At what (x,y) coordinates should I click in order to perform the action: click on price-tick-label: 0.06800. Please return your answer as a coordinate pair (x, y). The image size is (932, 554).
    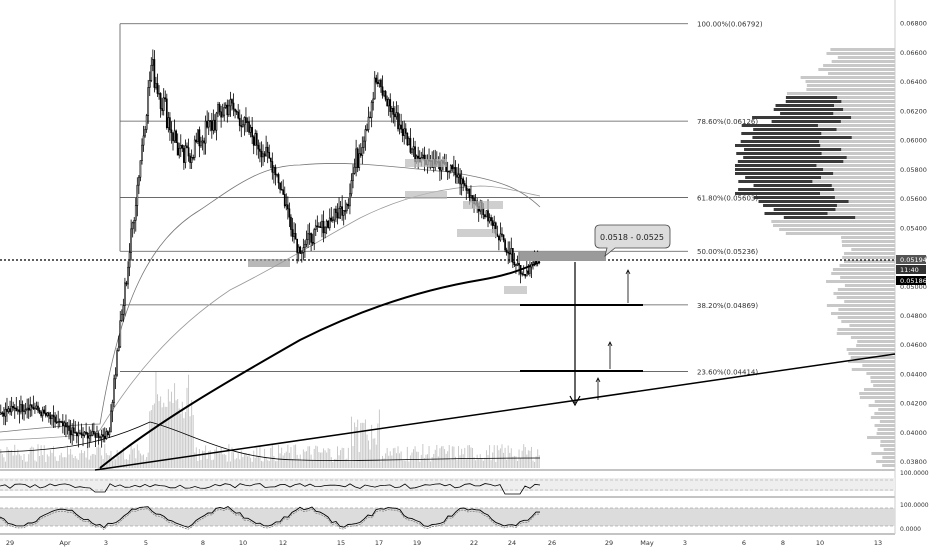
    Looking at the image, I should click on (913, 24).